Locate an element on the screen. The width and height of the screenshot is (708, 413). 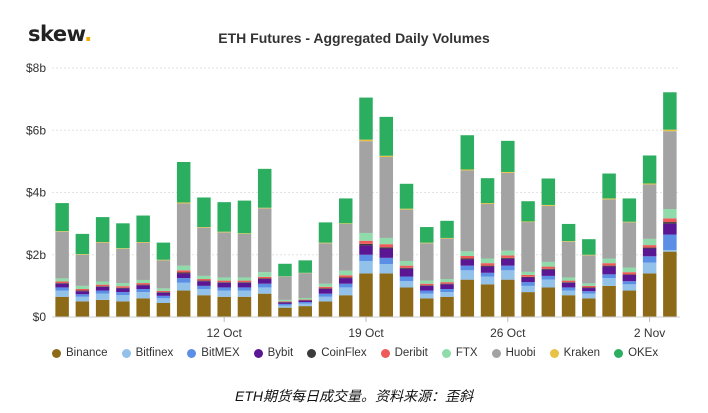
legend-item: Huobi is located at coordinates (513, 353).